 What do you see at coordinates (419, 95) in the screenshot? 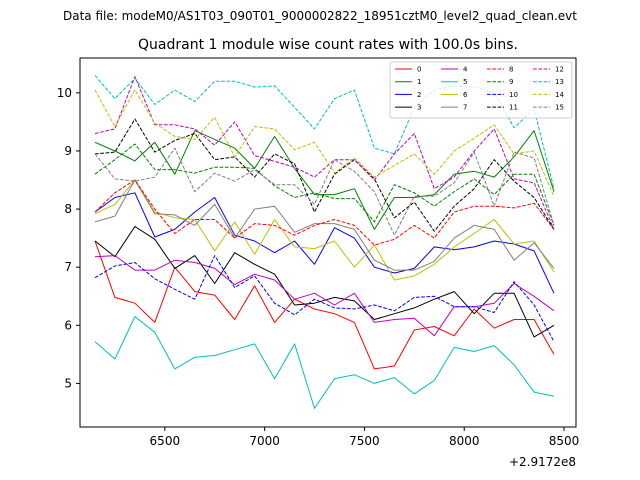
I see `series-2-legend-label: 2` at bounding box center [419, 95].